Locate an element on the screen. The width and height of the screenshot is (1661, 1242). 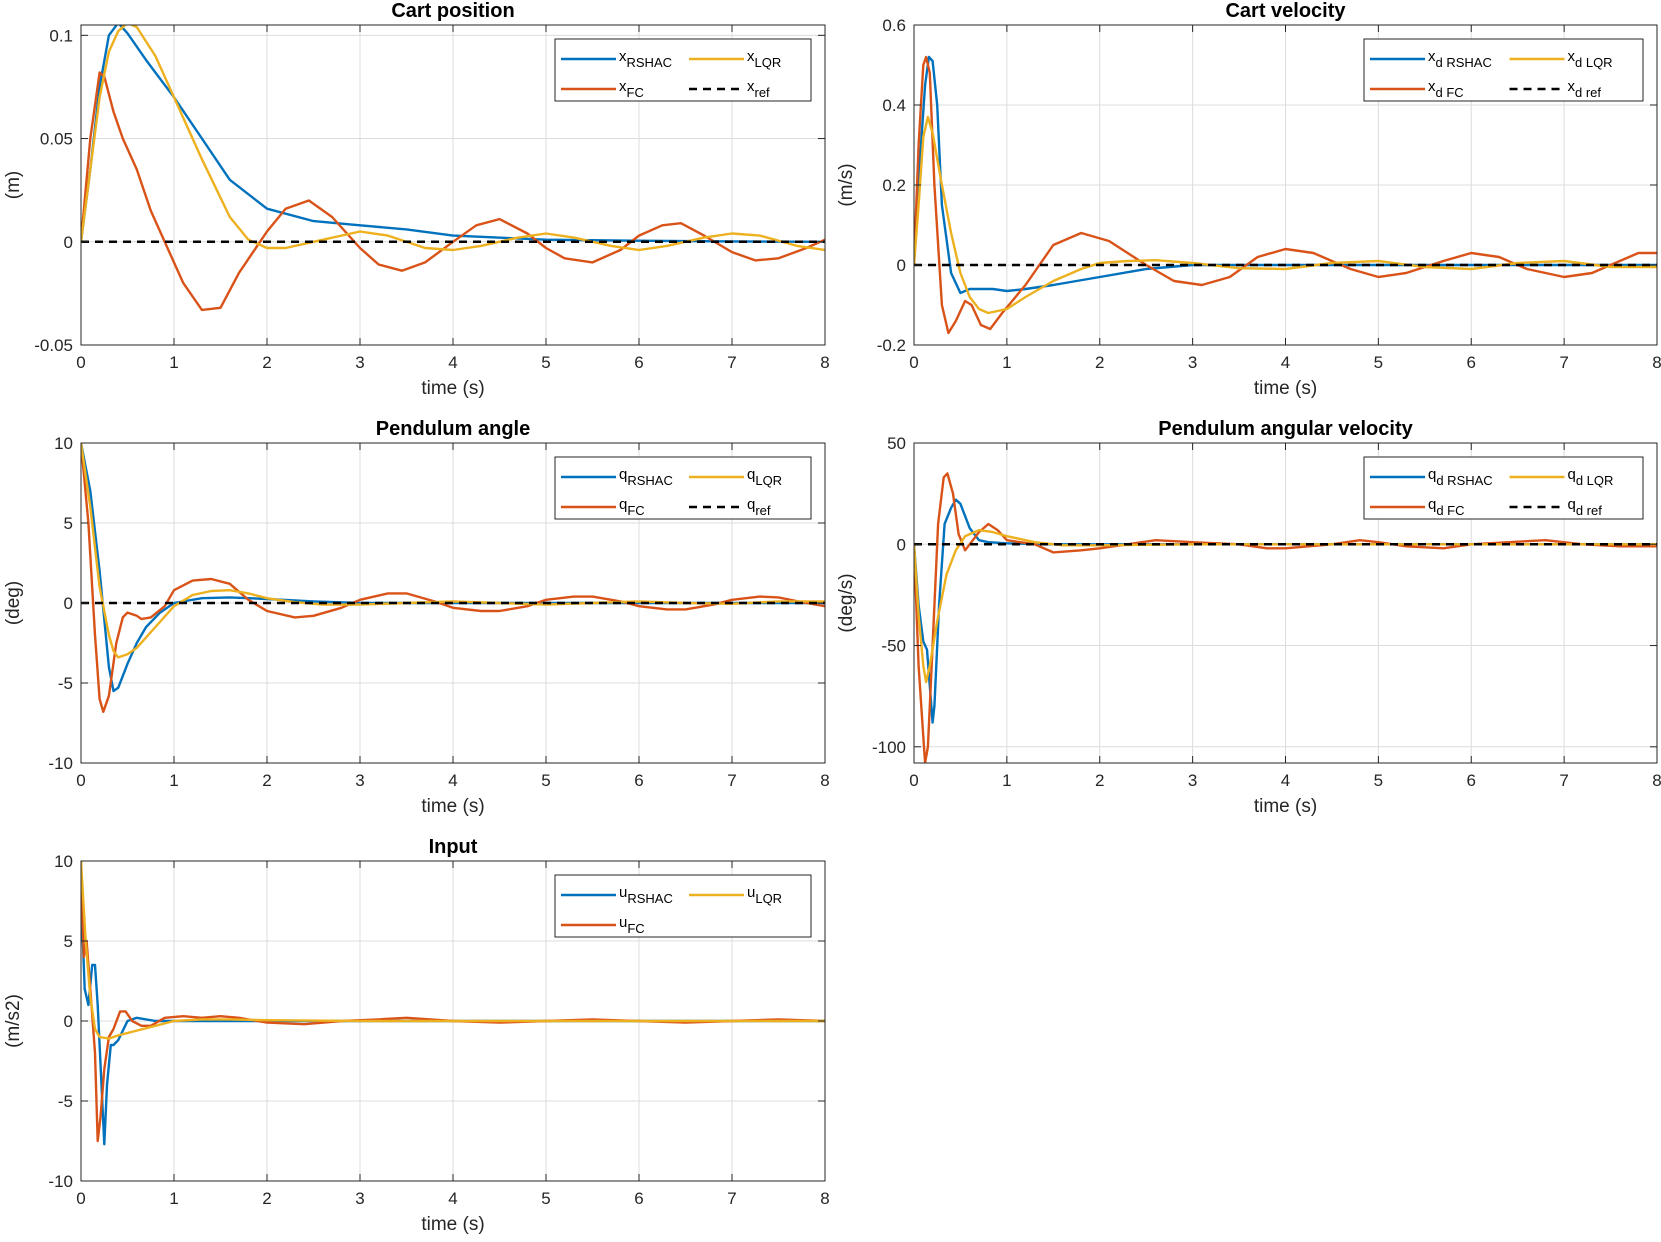
legend-label-FC: qFC is located at coordinates (632, 507).